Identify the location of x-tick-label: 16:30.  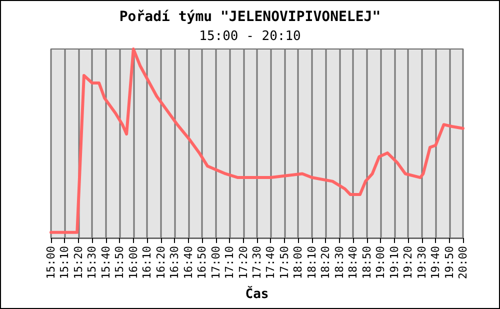
(175, 263).